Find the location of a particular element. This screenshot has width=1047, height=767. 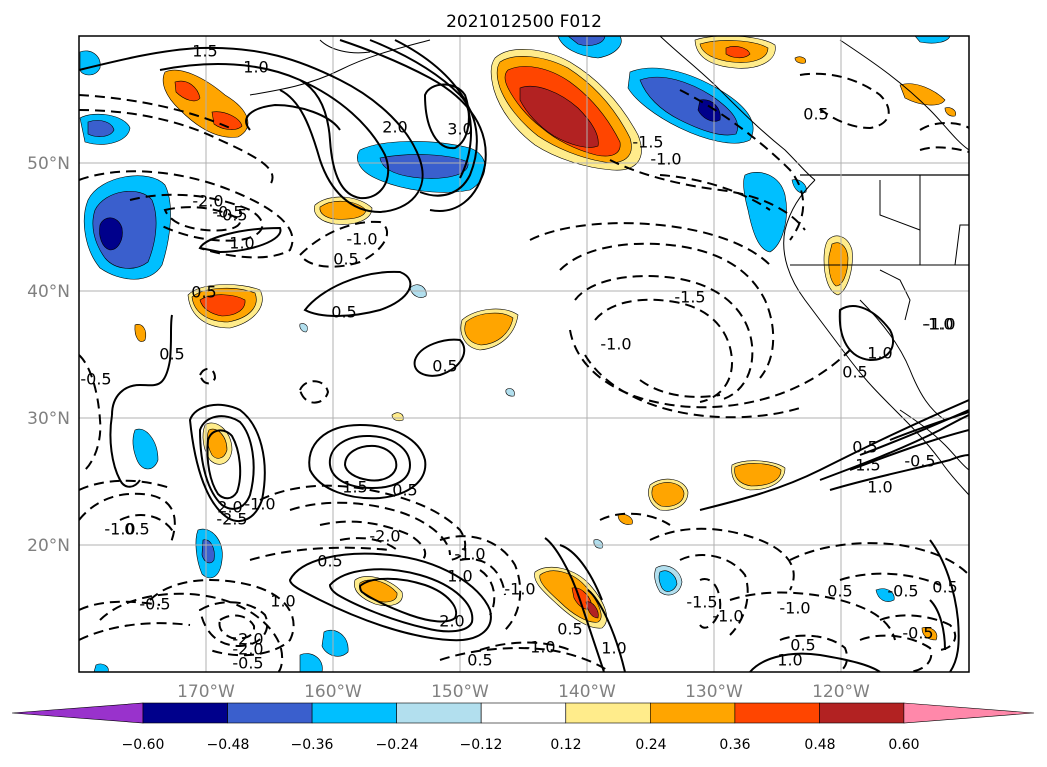

figure-title: 2021012500 F012 is located at coordinates (524, 22).